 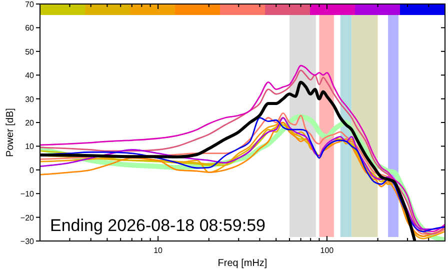 What do you see at coordinates (327, 250) in the screenshot?
I see `x-tick-label: 100` at bounding box center [327, 250].